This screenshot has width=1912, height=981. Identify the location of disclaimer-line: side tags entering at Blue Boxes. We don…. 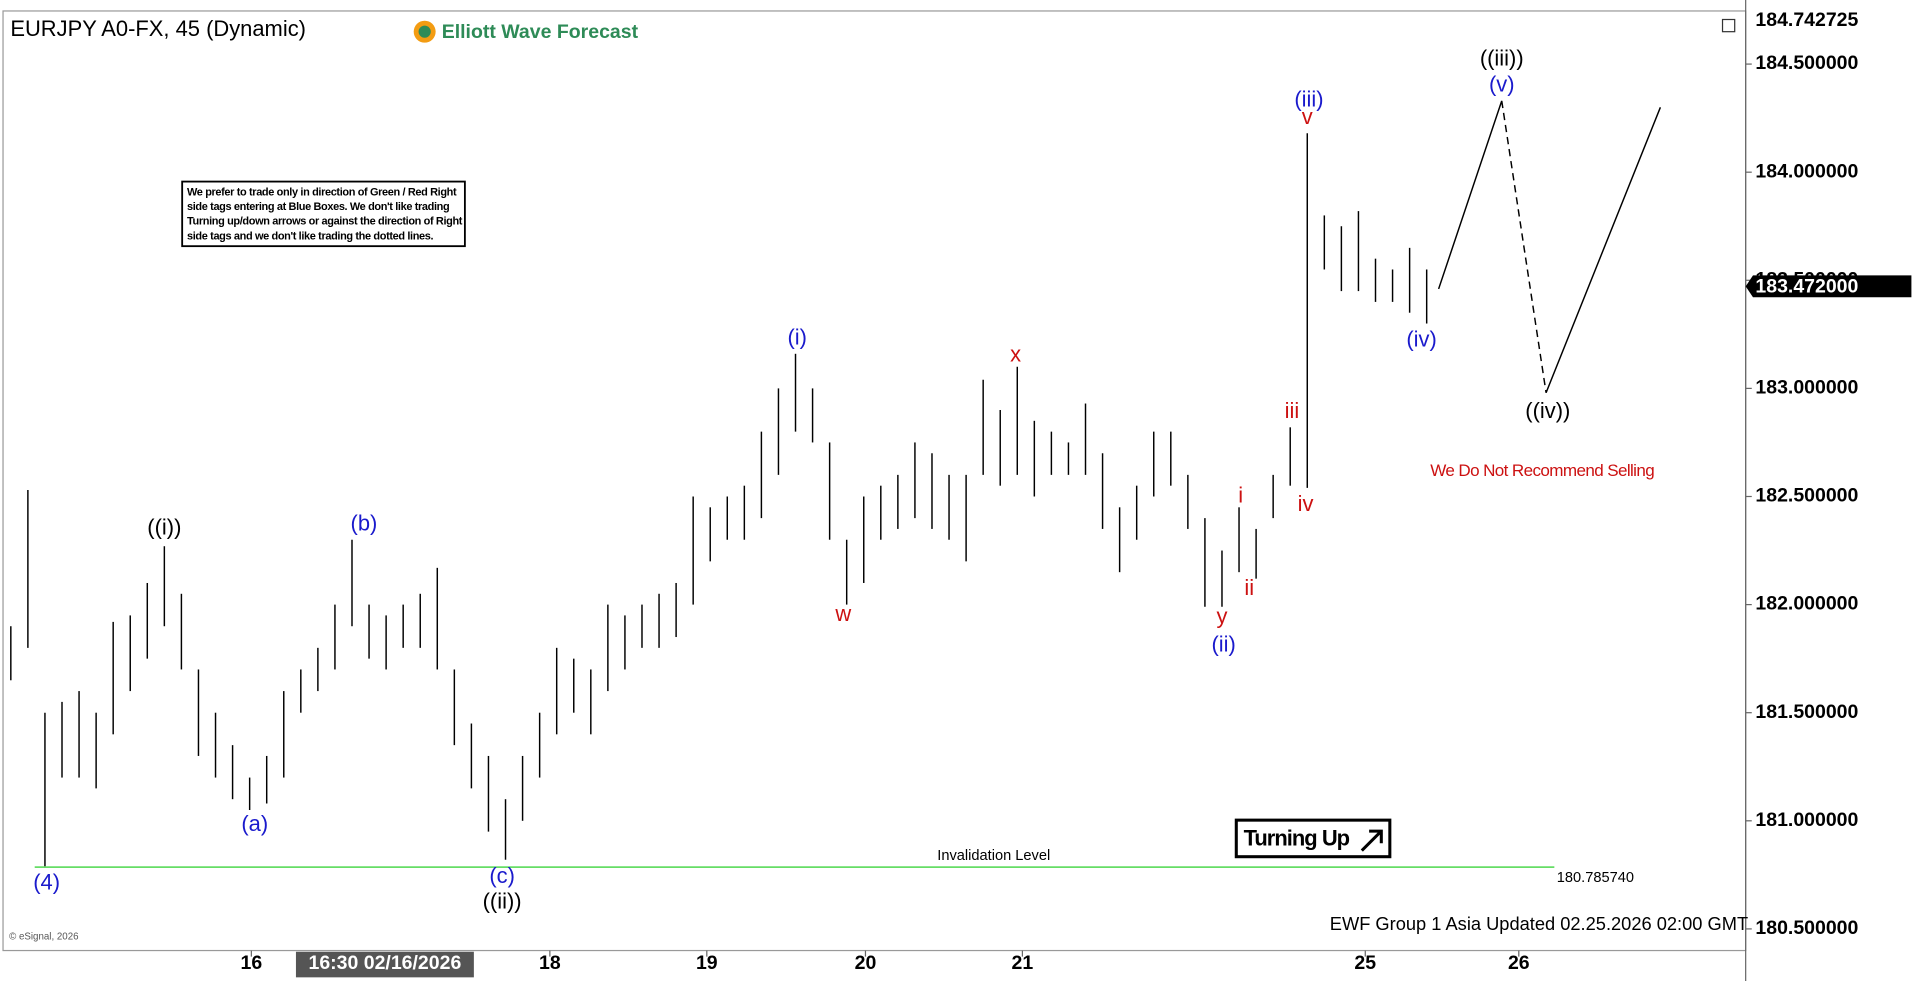
(318, 207).